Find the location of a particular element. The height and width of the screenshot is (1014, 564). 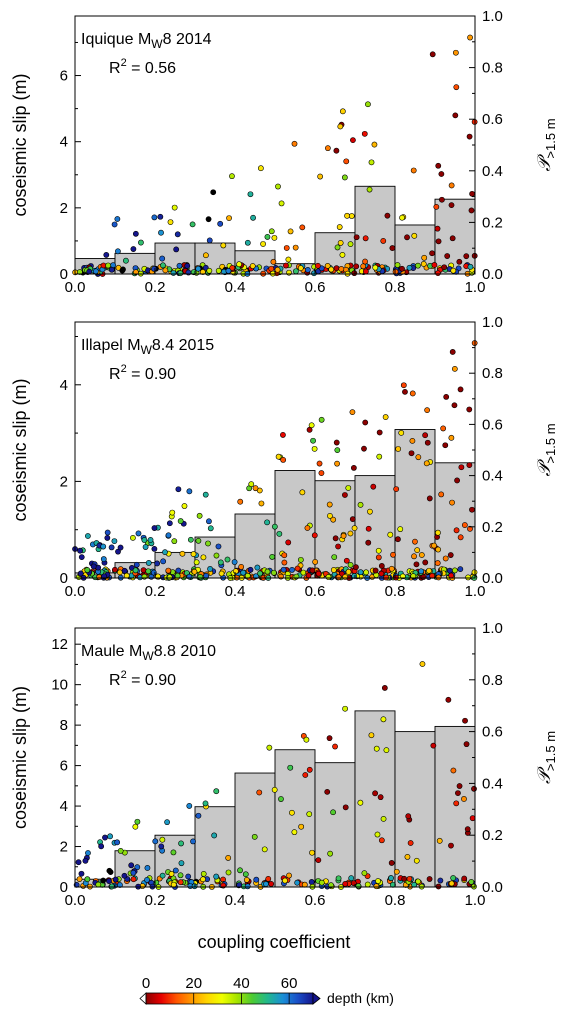

left-tick-label: 6 is located at coordinates (64, 766).